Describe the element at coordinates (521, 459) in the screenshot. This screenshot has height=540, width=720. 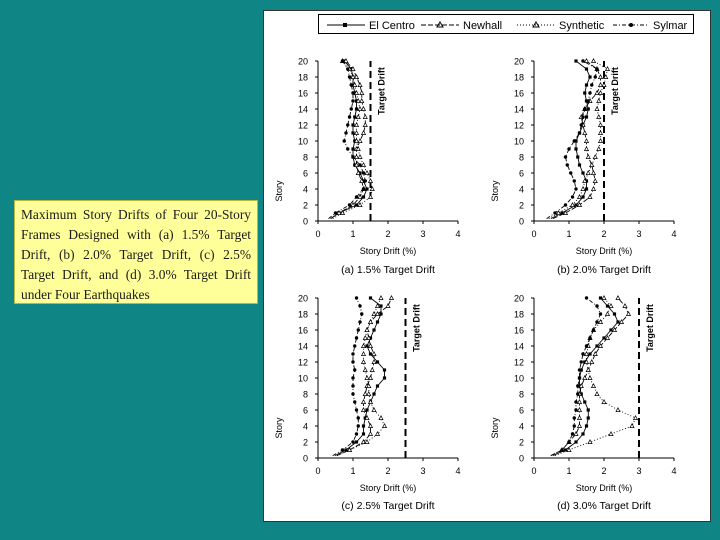
I see `y-tick-label-d: 0` at that location.